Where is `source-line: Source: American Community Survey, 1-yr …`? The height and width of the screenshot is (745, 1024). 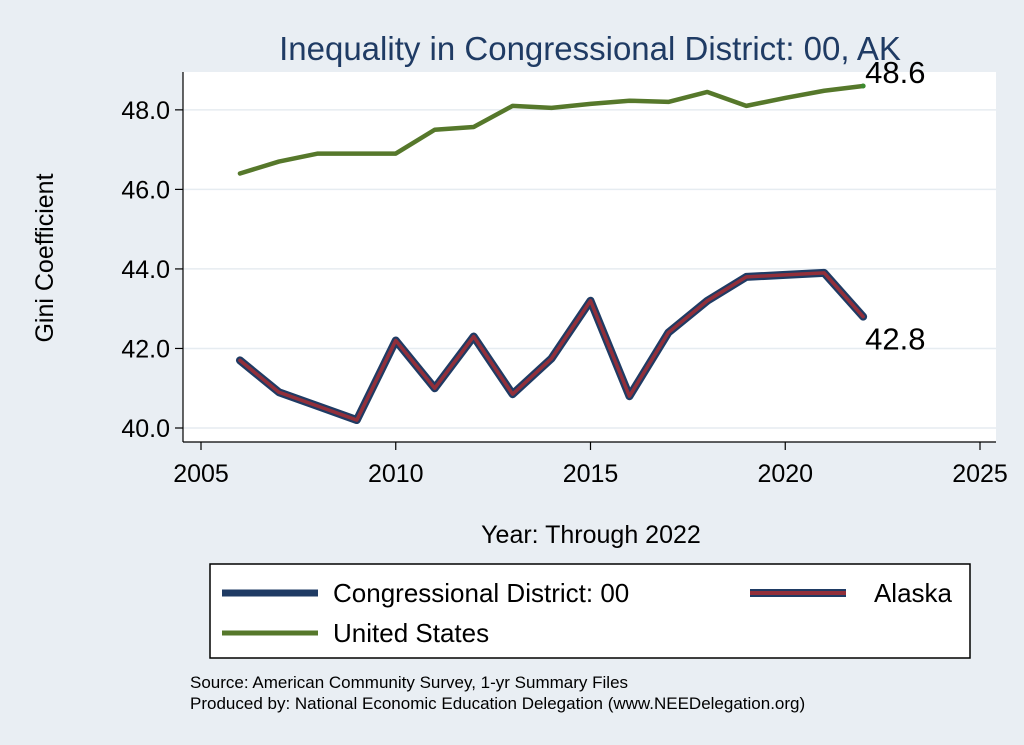 source-line: Source: American Community Survey, 1-yr … is located at coordinates (409, 682).